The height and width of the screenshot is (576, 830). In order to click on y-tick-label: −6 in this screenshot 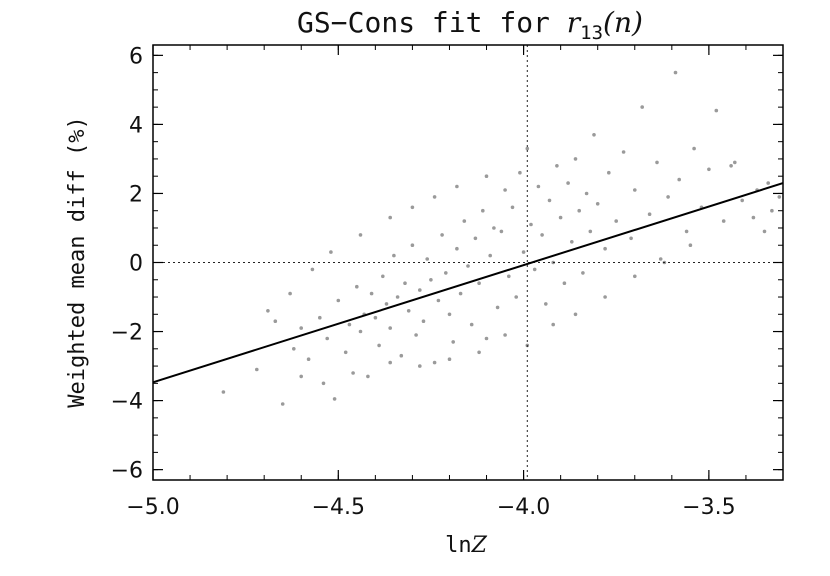, I will do `click(127, 471)`.